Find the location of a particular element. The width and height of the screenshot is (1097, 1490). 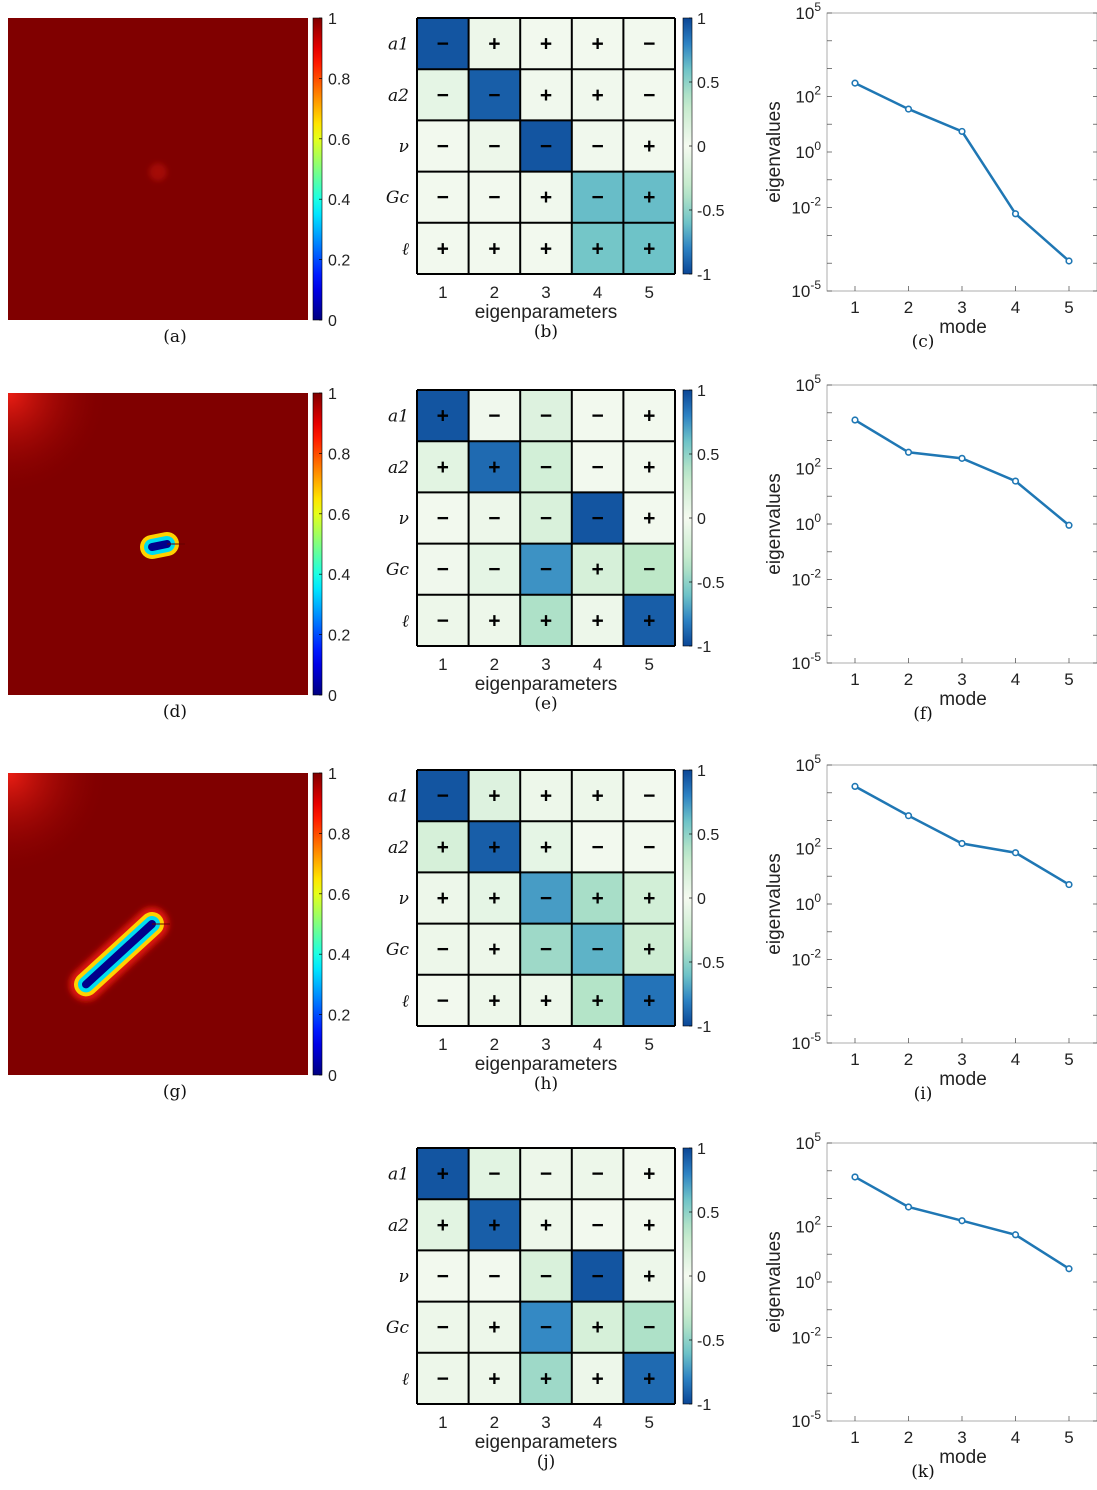

y-tick-label: 10⁰ is located at coordinates (808, 522).